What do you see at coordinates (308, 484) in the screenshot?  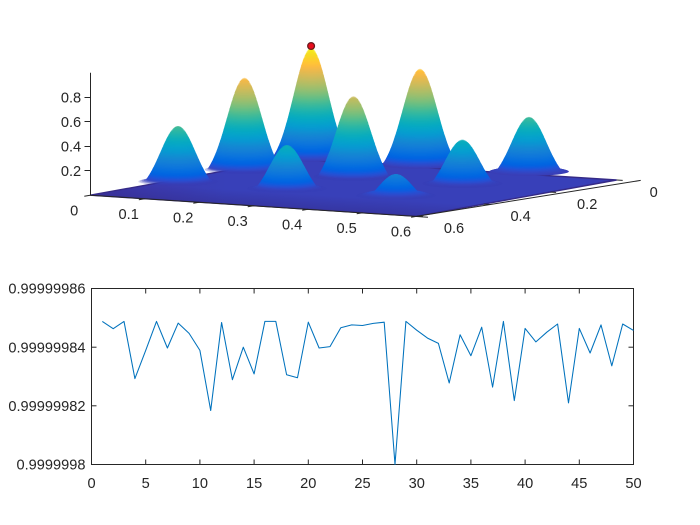 I see `svg-text: 20` at bounding box center [308, 484].